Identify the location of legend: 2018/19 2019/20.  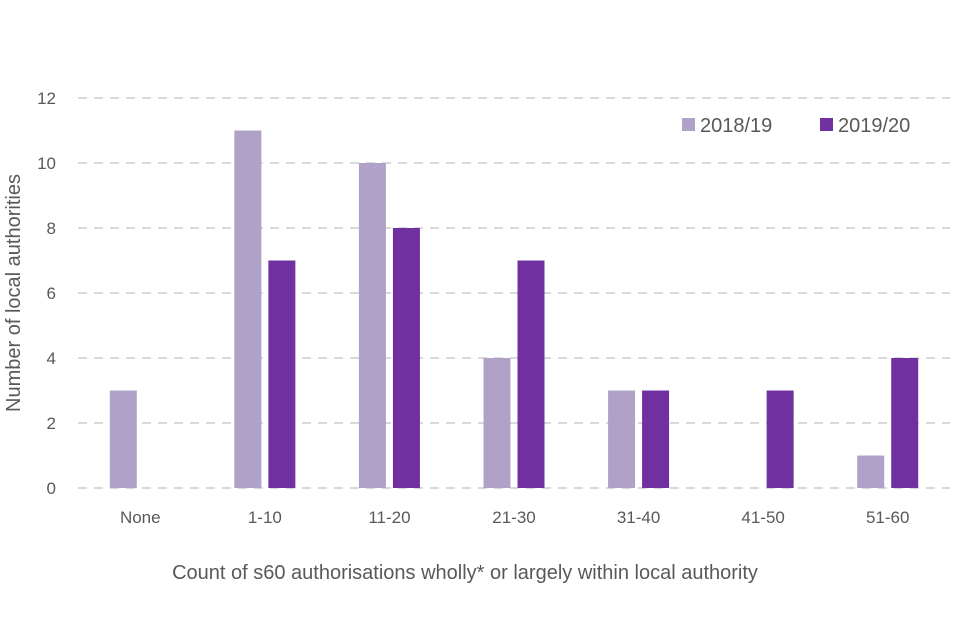
(796, 126).